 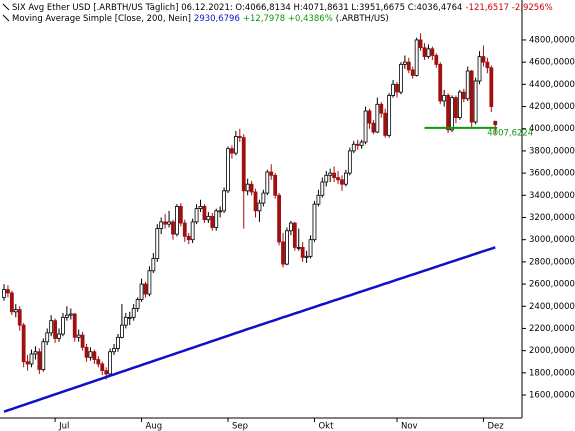 What do you see at coordinates (495, 426) in the screenshot?
I see `x-tick-label: Dez` at bounding box center [495, 426].